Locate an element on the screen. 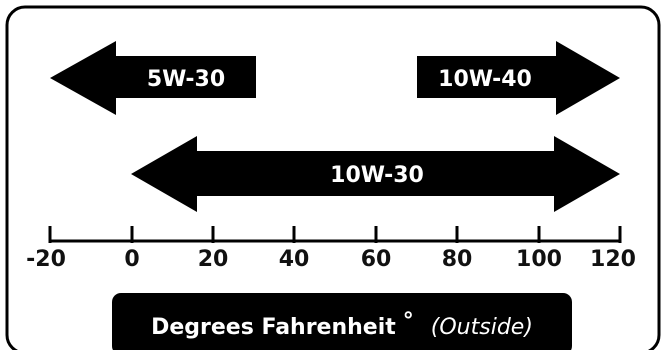  tick-label: -20 is located at coordinates (46, 259).